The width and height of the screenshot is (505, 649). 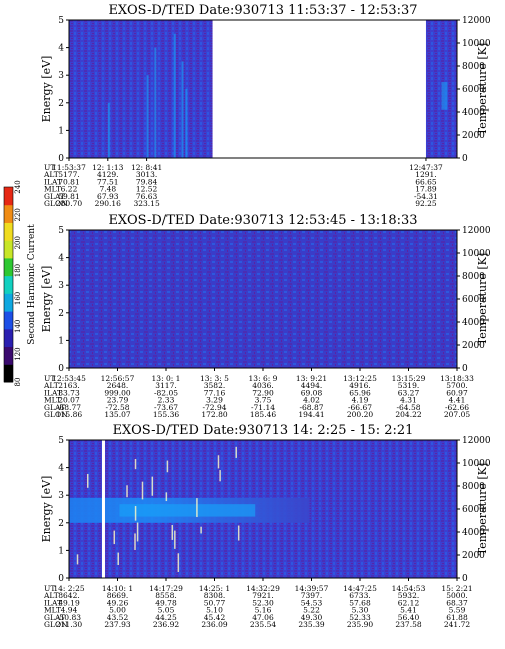 What do you see at coordinates (68, 181) in the screenshot?
I see `orbit-value: 70.81` at bounding box center [68, 181].